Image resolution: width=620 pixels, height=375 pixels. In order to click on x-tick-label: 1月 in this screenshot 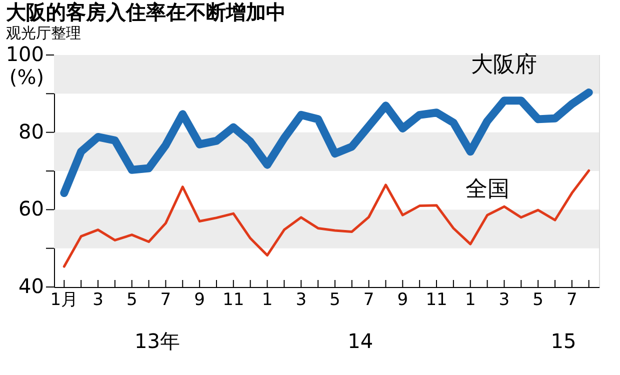, I will do `click(64, 300)`.